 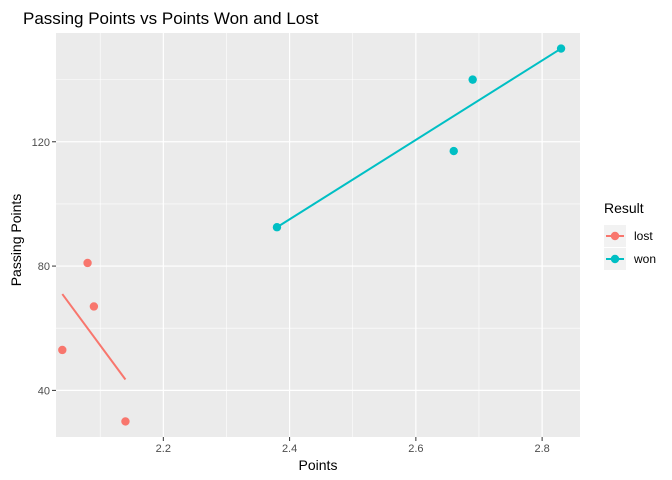 I want to click on y-tick-label: 120, so click(x=41, y=143).